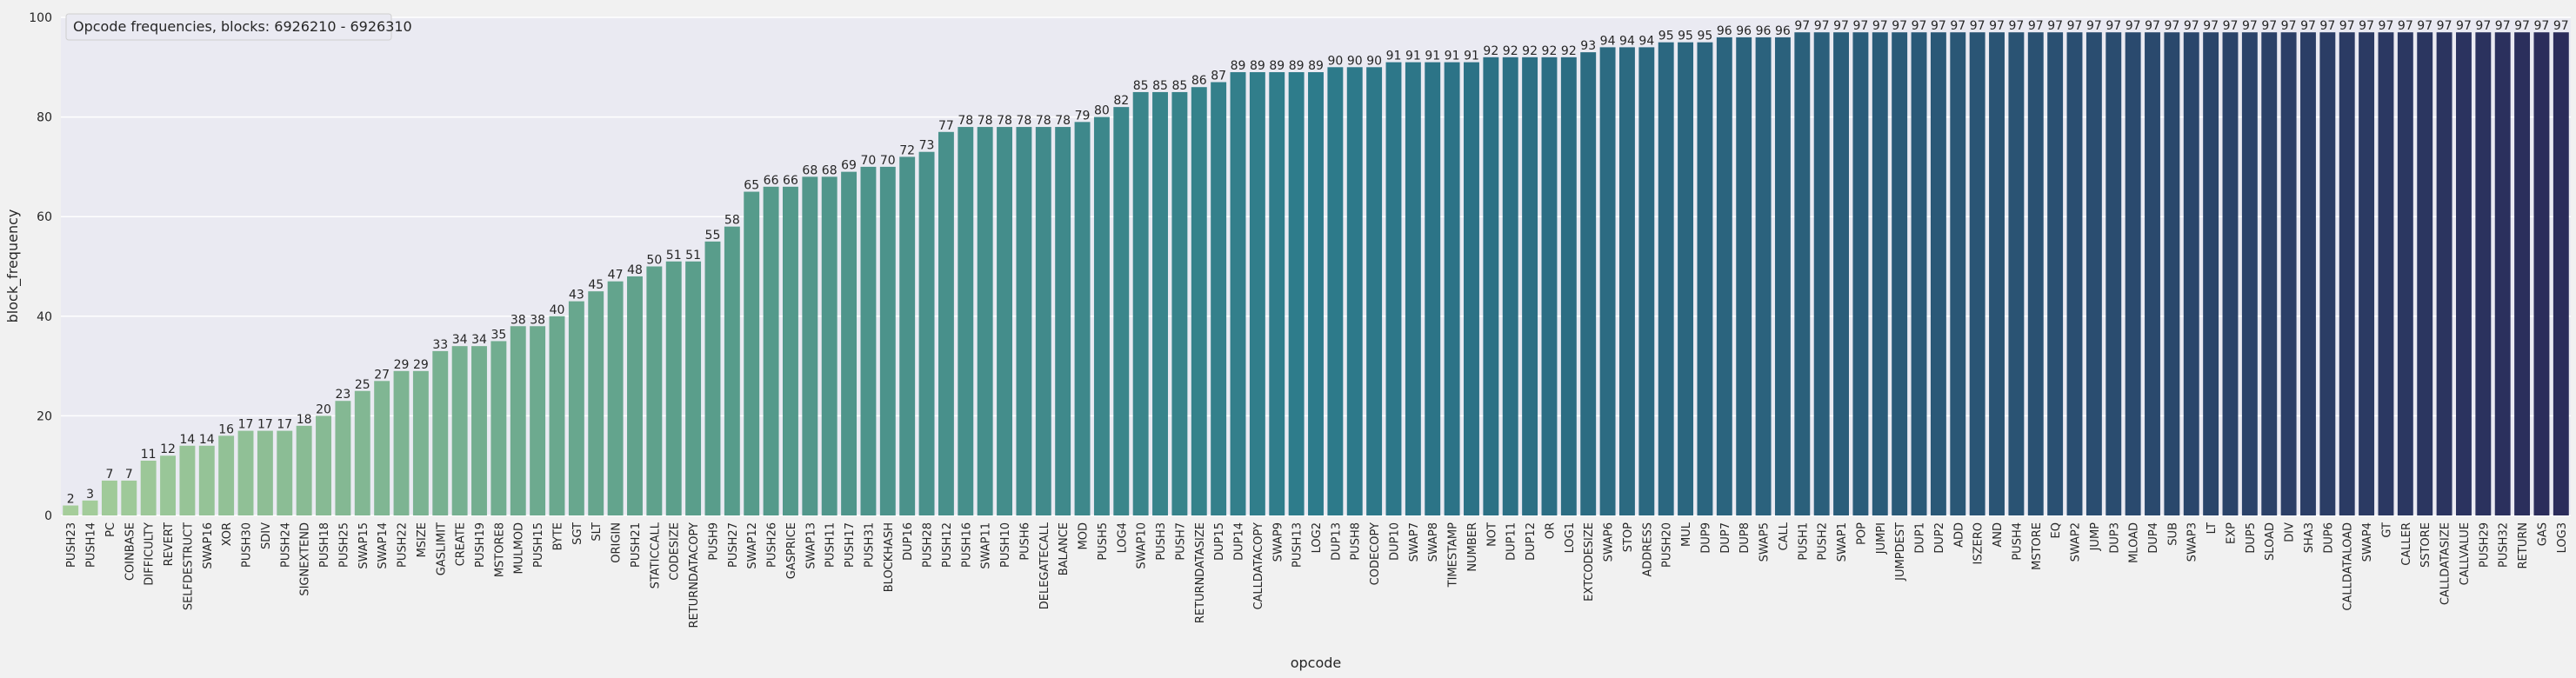 The width and height of the screenshot is (2576, 678). Describe the element at coordinates (868, 340) in the screenshot. I see `bar-push31` at that location.